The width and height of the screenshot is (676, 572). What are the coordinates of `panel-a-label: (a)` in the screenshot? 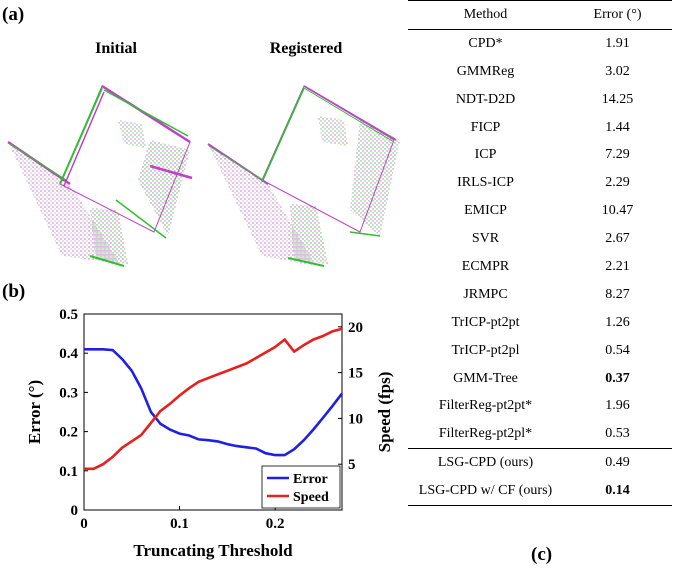 It's located at (13, 14).